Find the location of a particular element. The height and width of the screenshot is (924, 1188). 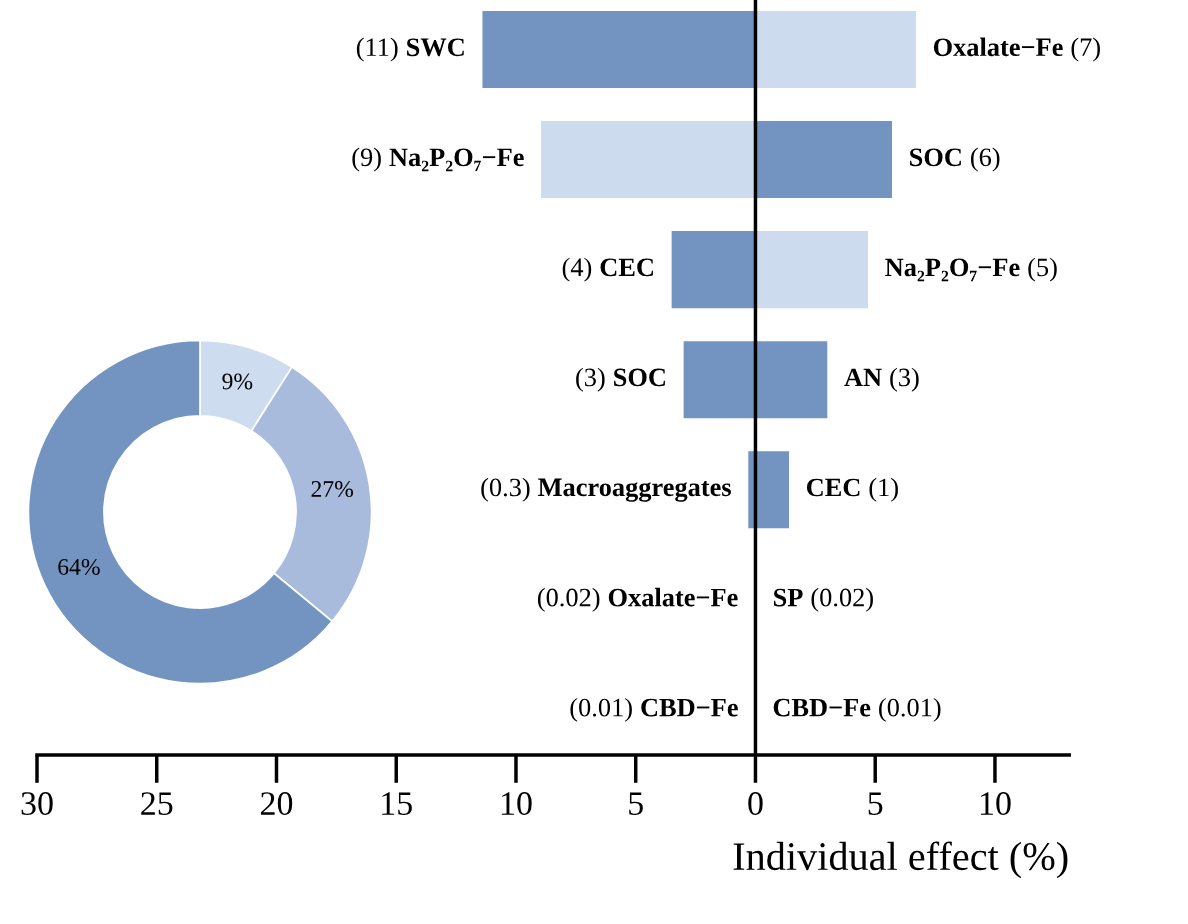

text: (4) CEC is located at coordinates (607, 269).